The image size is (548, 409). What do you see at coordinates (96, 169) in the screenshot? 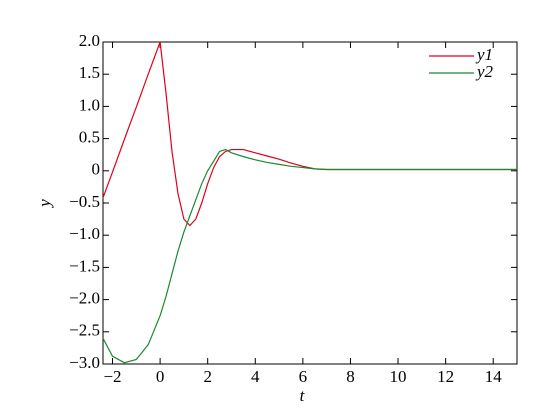
I see `y-tick-label: 0` at bounding box center [96, 169].